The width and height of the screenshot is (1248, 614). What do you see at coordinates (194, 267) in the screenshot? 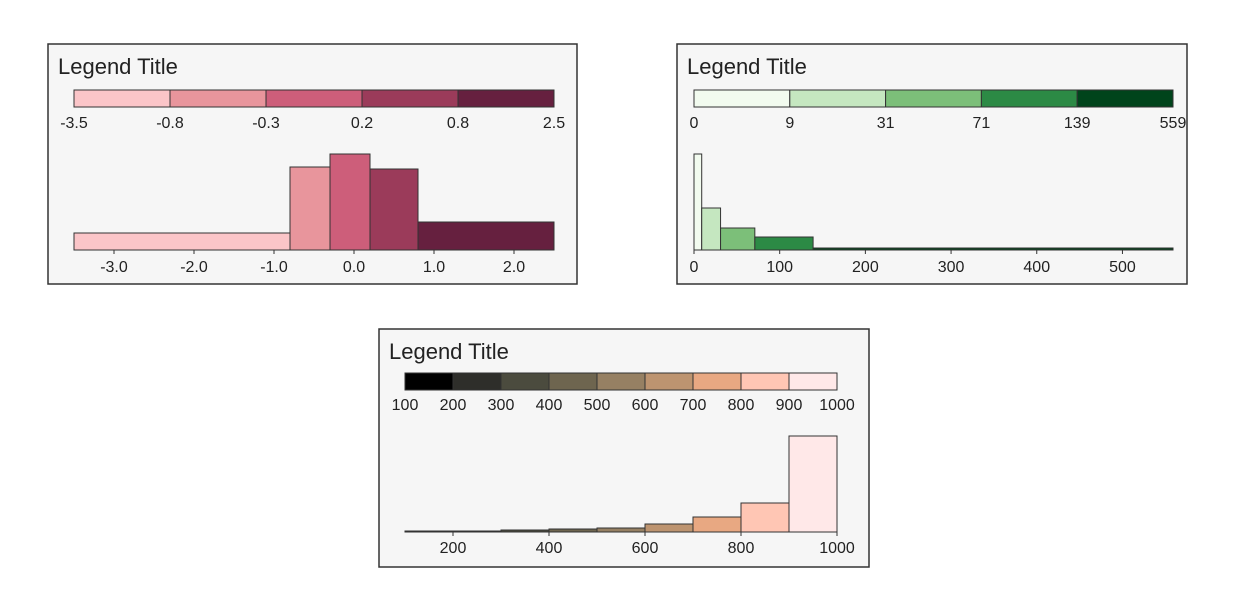
I see `x-tick-label: -2.0` at bounding box center [194, 267].